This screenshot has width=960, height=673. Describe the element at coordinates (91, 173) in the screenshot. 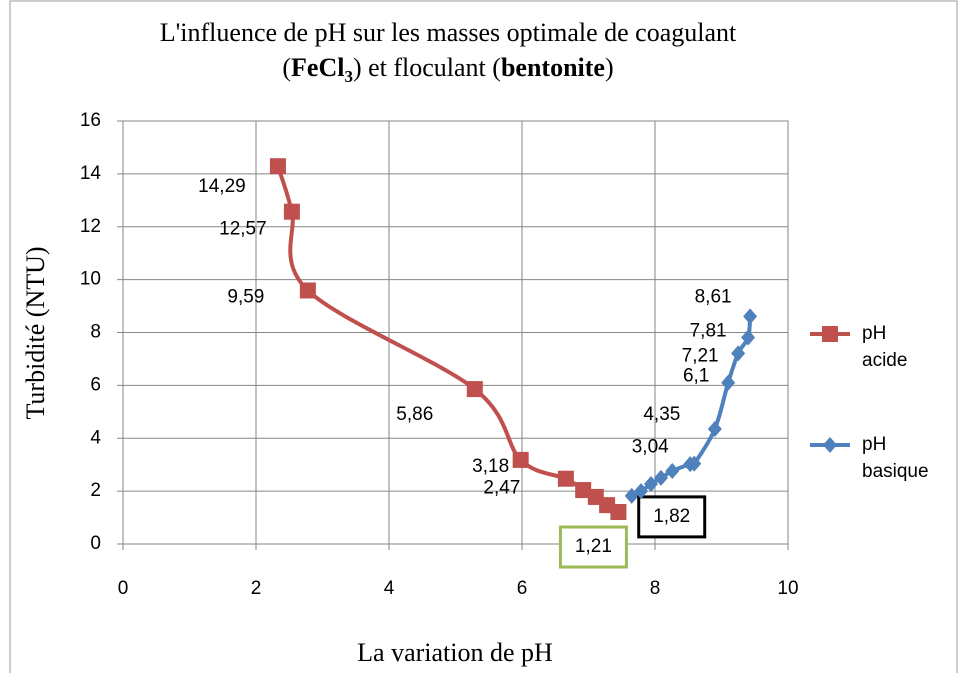

I see `y-tick-label: 14` at that location.